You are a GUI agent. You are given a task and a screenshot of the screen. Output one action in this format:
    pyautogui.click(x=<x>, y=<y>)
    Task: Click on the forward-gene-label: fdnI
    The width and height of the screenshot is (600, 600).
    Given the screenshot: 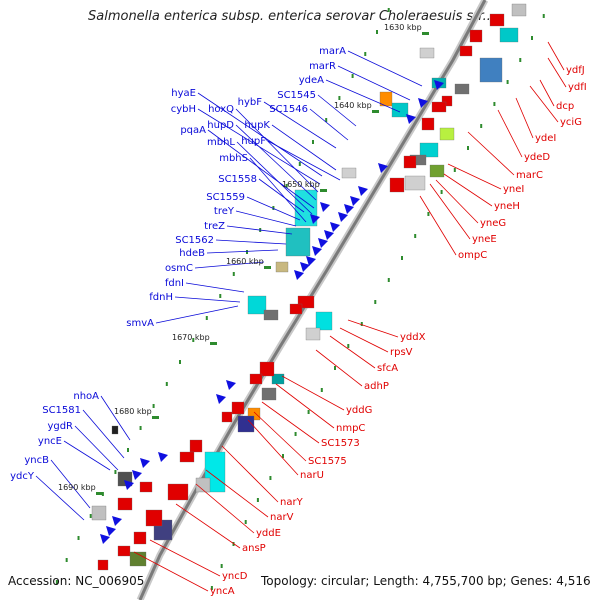 What is the action you would take?
    pyautogui.click(x=174, y=283)
    